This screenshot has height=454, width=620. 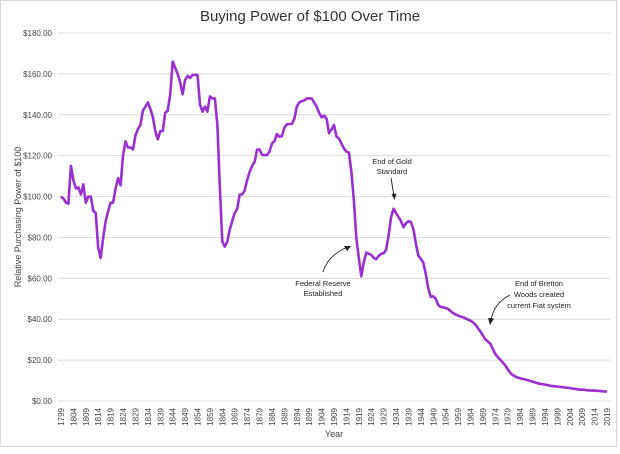 What do you see at coordinates (37, 115) in the screenshot?
I see `y-tick-label: $140.00` at bounding box center [37, 115].